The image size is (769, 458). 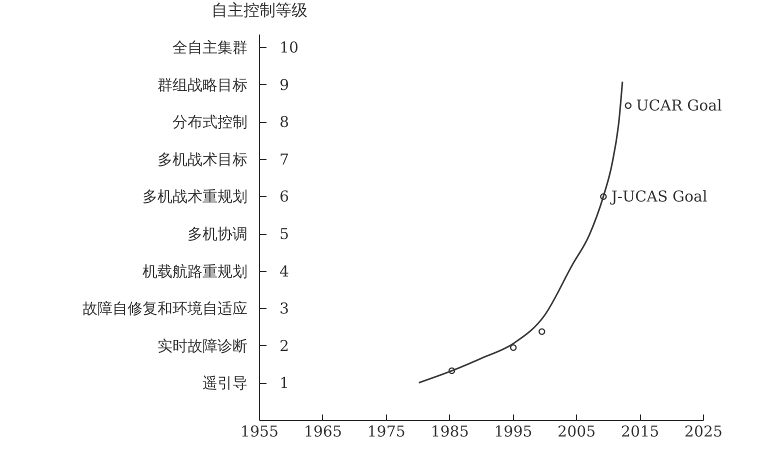 I want to click on y-tick-label: 8, so click(x=285, y=122).